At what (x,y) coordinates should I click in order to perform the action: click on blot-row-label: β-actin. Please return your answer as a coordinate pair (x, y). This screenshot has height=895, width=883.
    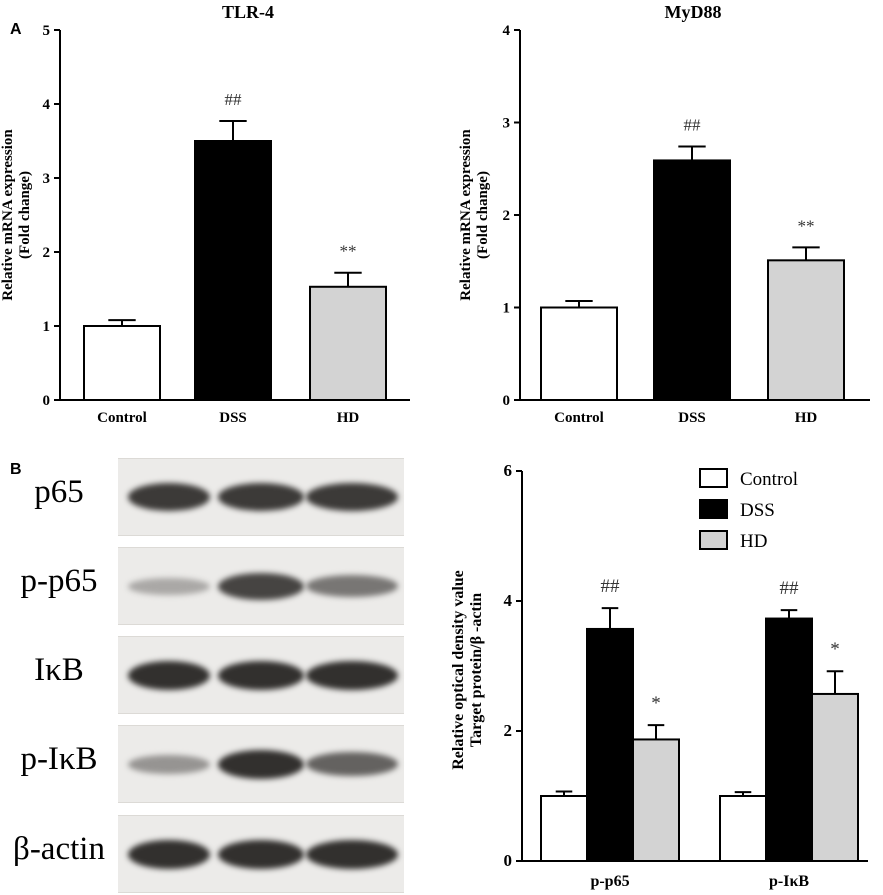
    Looking at the image, I should click on (59, 849).